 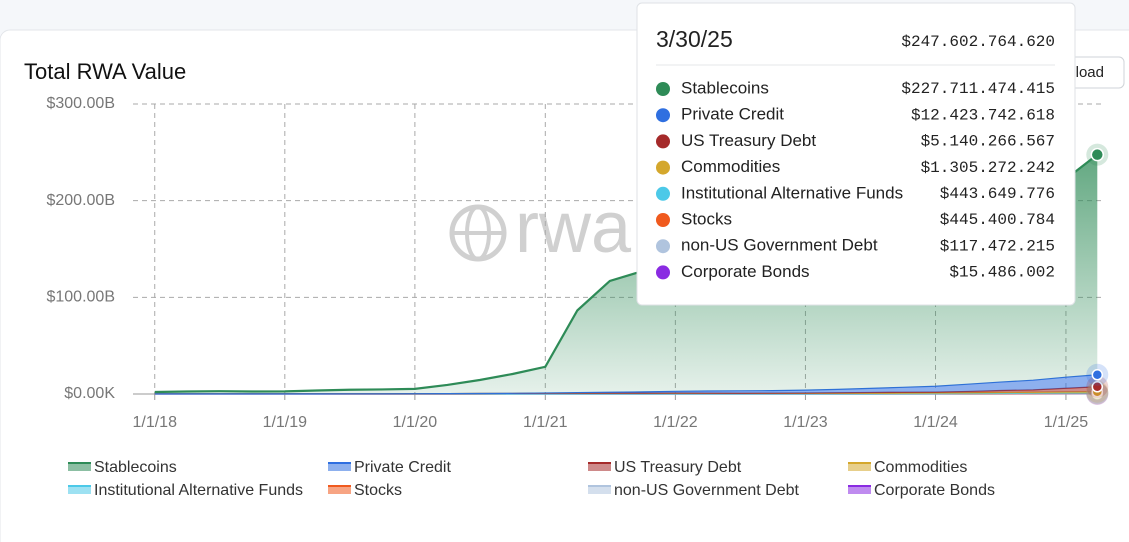 I want to click on legend-label: Corporate Bonds, so click(x=934, y=490).